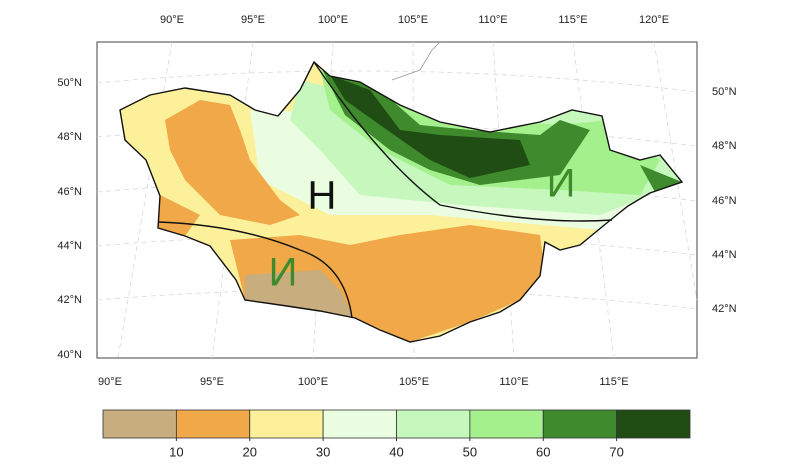  What do you see at coordinates (543, 451) in the screenshot?
I see `colorbar-tick-label: 60` at bounding box center [543, 451].